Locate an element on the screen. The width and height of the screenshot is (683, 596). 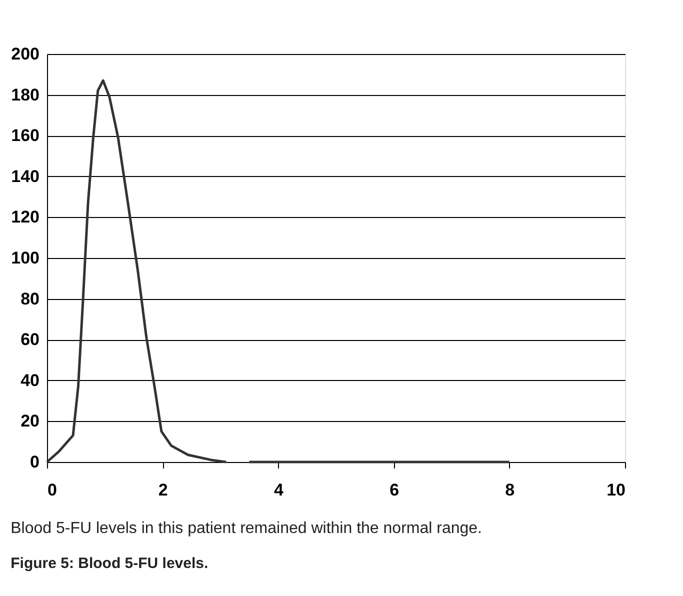
y-tick-label: 20 is located at coordinates (30, 421).